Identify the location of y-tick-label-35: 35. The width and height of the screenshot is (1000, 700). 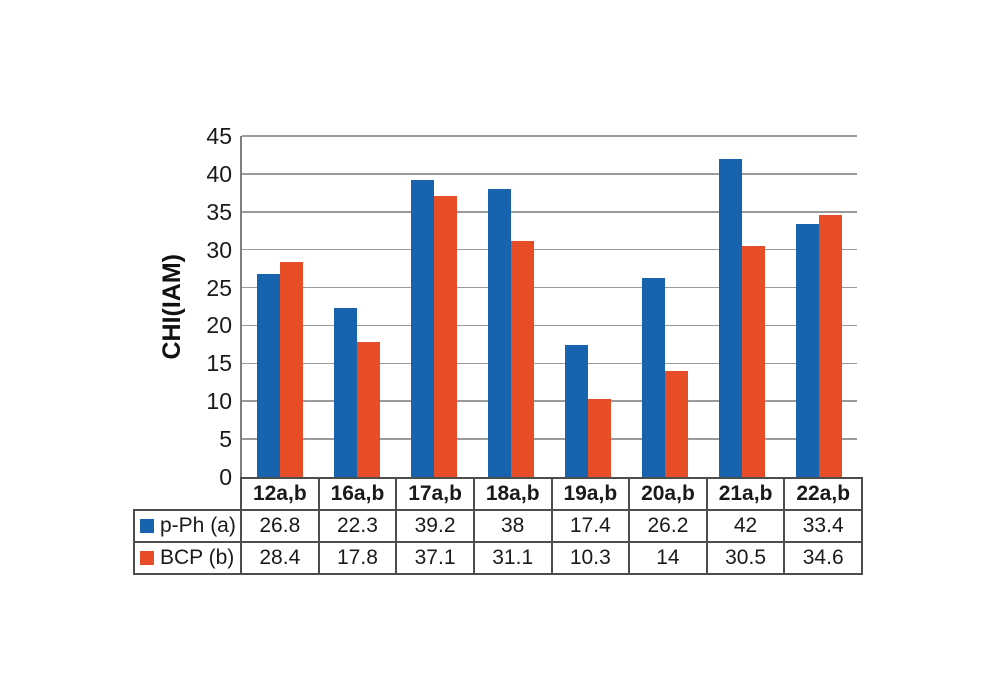
(219, 211).